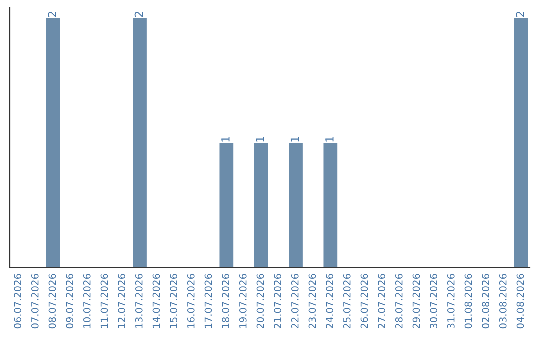 The width and height of the screenshot is (540, 340). I want to click on x-tick-label: 09.07.2026, so click(70, 301).